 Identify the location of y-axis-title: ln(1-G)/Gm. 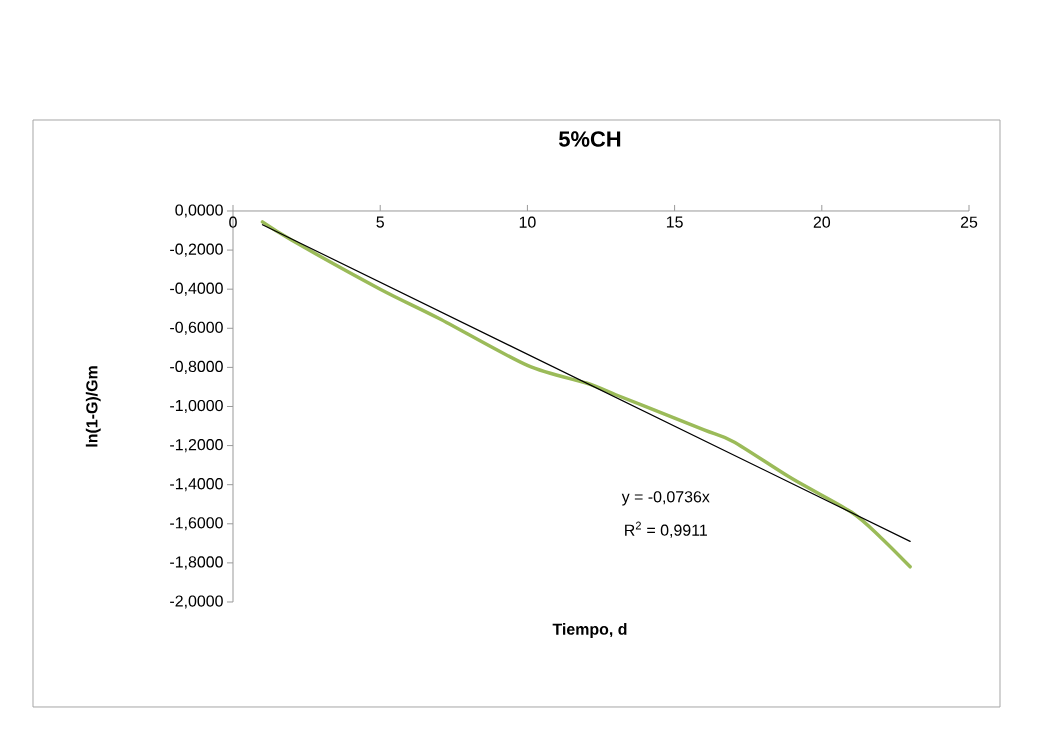
(93, 406).